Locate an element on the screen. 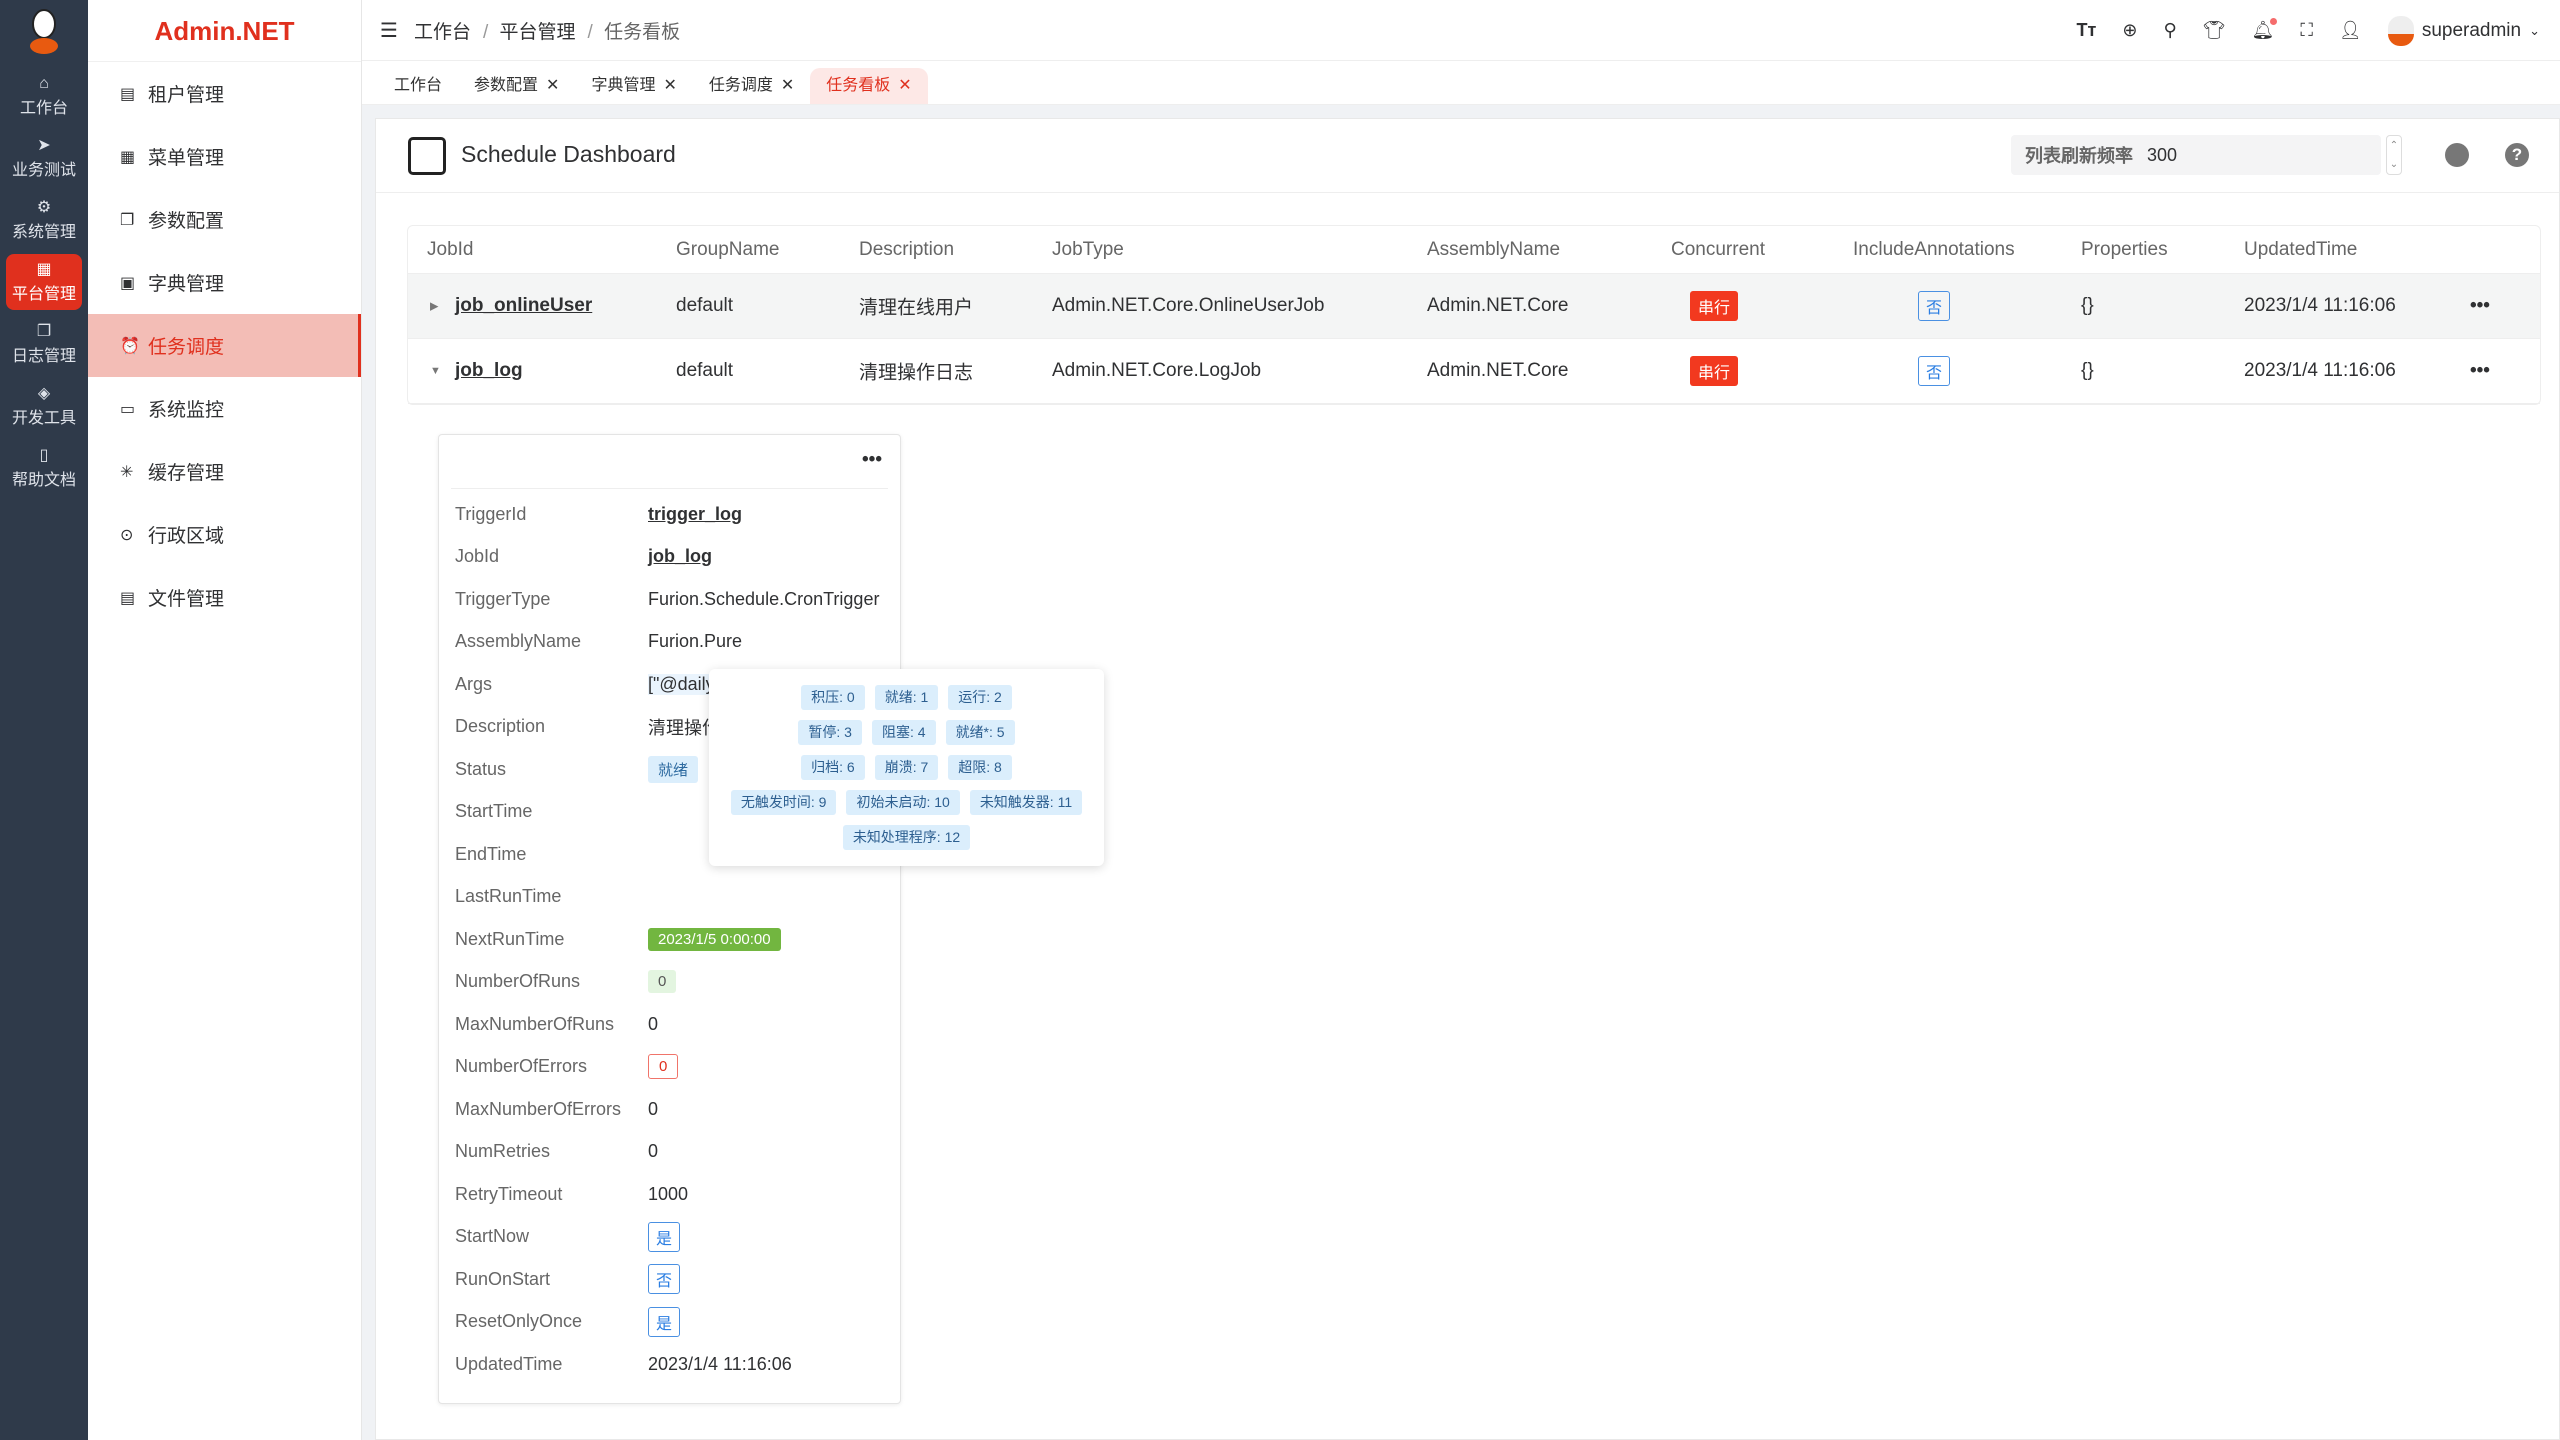 This screenshot has width=2560, height=1440. refresh-frequency-value: 300 is located at coordinates (2162, 154).